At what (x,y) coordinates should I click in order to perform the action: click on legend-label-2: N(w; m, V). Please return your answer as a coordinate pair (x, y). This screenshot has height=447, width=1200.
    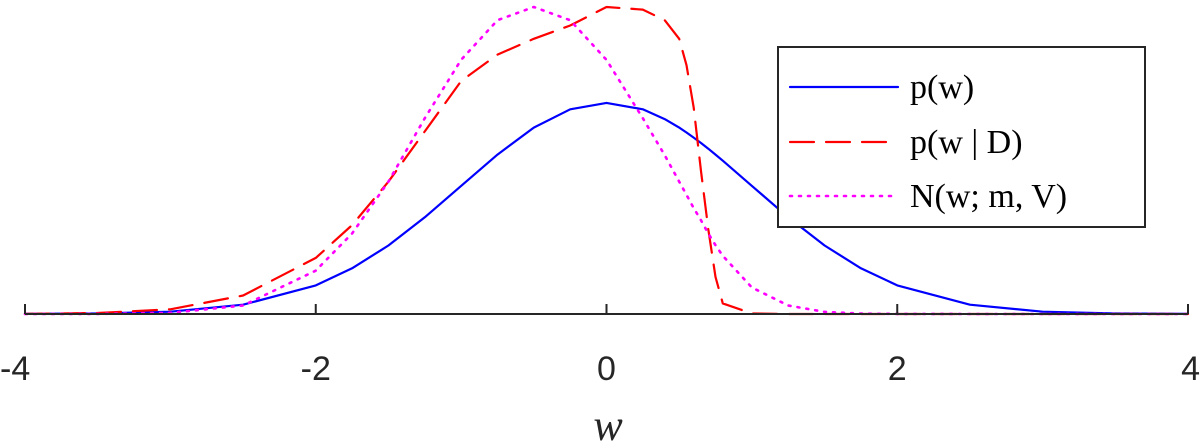
    Looking at the image, I should click on (988, 196).